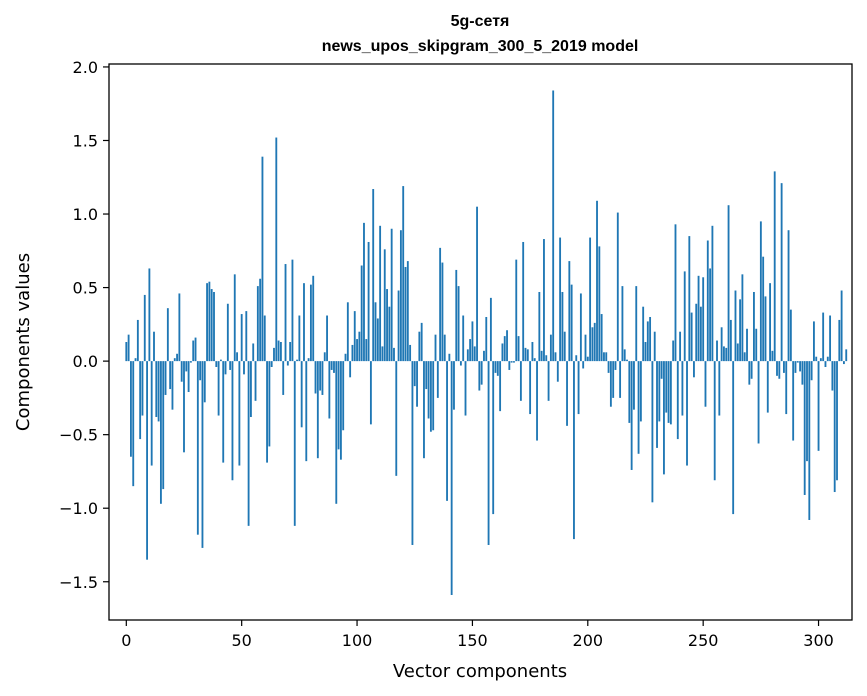 Image resolution: width=867 pixels, height=696 pixels. What do you see at coordinates (588, 640) in the screenshot?
I see `x-tick-label: 200` at bounding box center [588, 640].